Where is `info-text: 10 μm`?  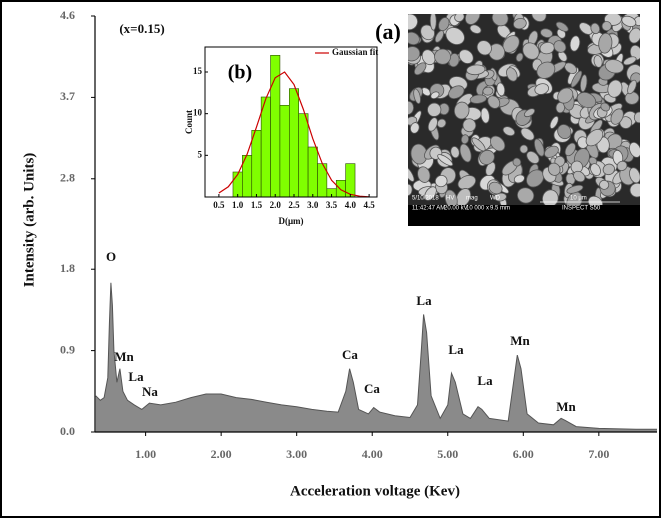 info-text: 10 μm is located at coordinates (578, 199).